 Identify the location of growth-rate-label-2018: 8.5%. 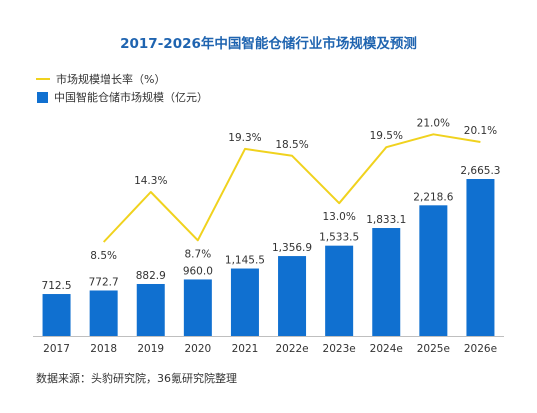
(103, 256).